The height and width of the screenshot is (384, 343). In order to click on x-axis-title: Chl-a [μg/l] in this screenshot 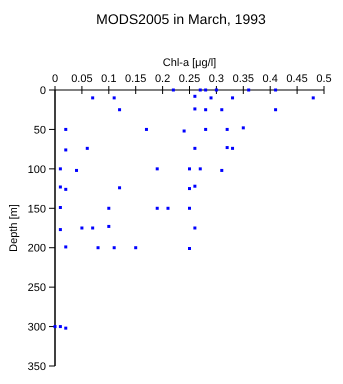, I will do `click(189, 63)`.